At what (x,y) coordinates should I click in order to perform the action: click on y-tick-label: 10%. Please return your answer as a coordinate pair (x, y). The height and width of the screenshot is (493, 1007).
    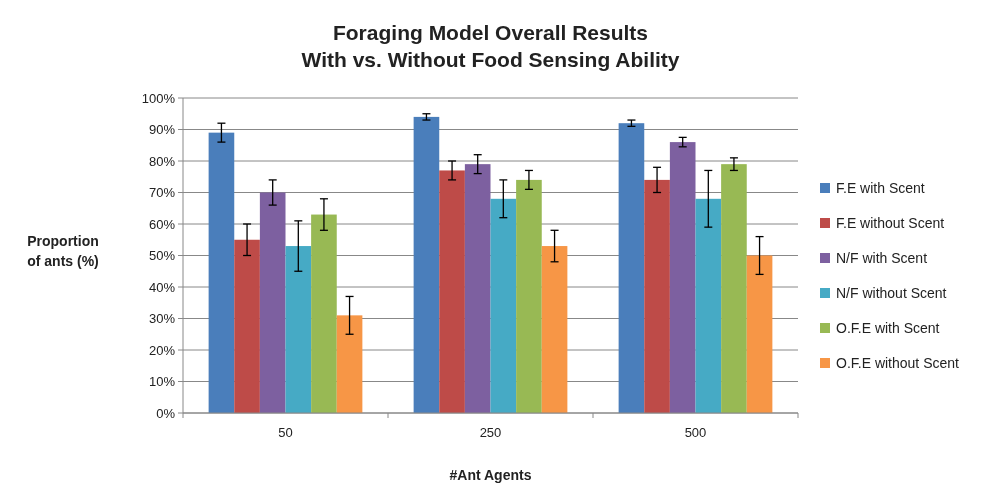
    Looking at the image, I should click on (162, 382).